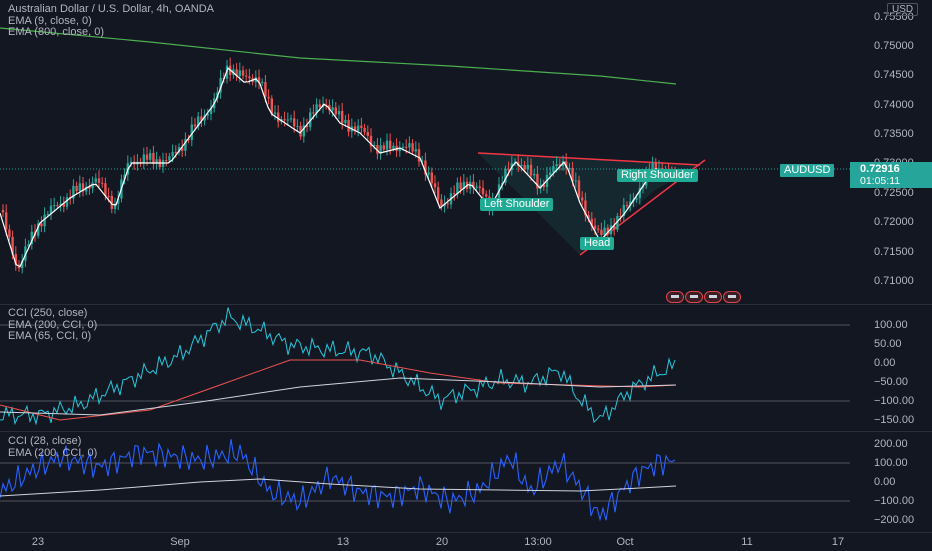 The height and width of the screenshot is (551, 932). Describe the element at coordinates (466, 541) in the screenshot. I see `time-axis: 23 Sep 13 20 13:00 Oct 11 17` at that location.